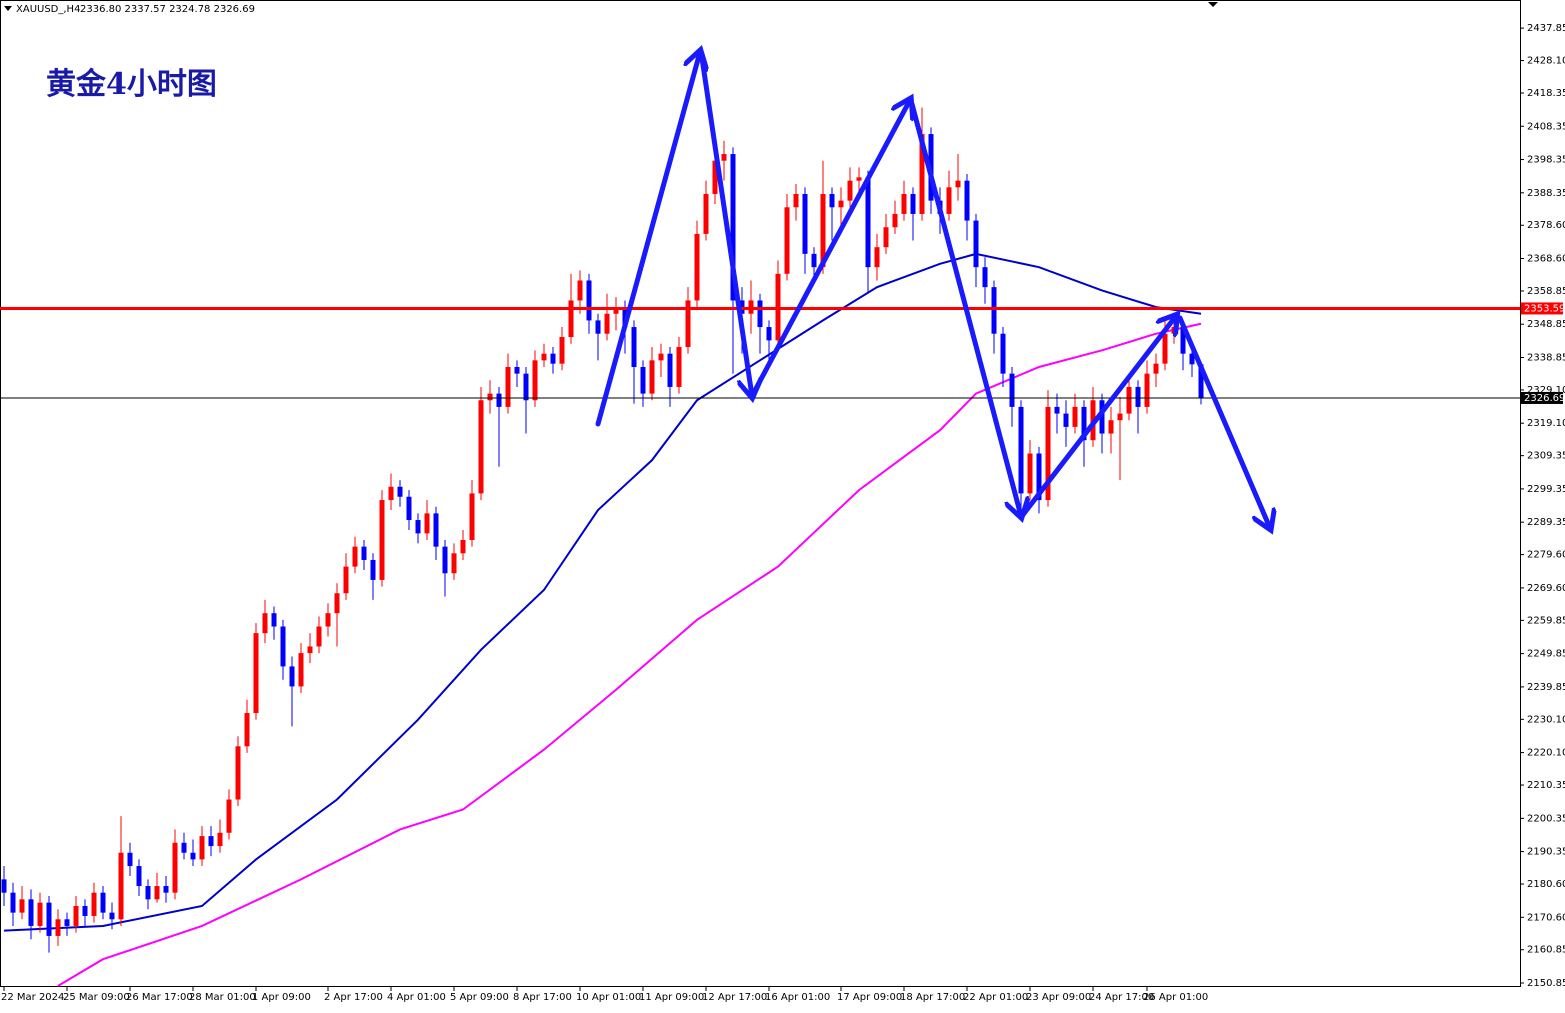  Describe the element at coordinates (1546, 259) in the screenshot. I see `y-tick-label: 2368.60` at that location.